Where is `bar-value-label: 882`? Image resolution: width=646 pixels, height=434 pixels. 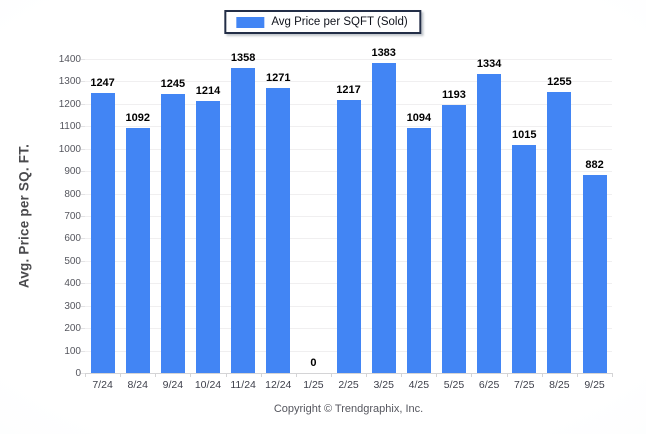 bar-value-label: 882 is located at coordinates (594, 165).